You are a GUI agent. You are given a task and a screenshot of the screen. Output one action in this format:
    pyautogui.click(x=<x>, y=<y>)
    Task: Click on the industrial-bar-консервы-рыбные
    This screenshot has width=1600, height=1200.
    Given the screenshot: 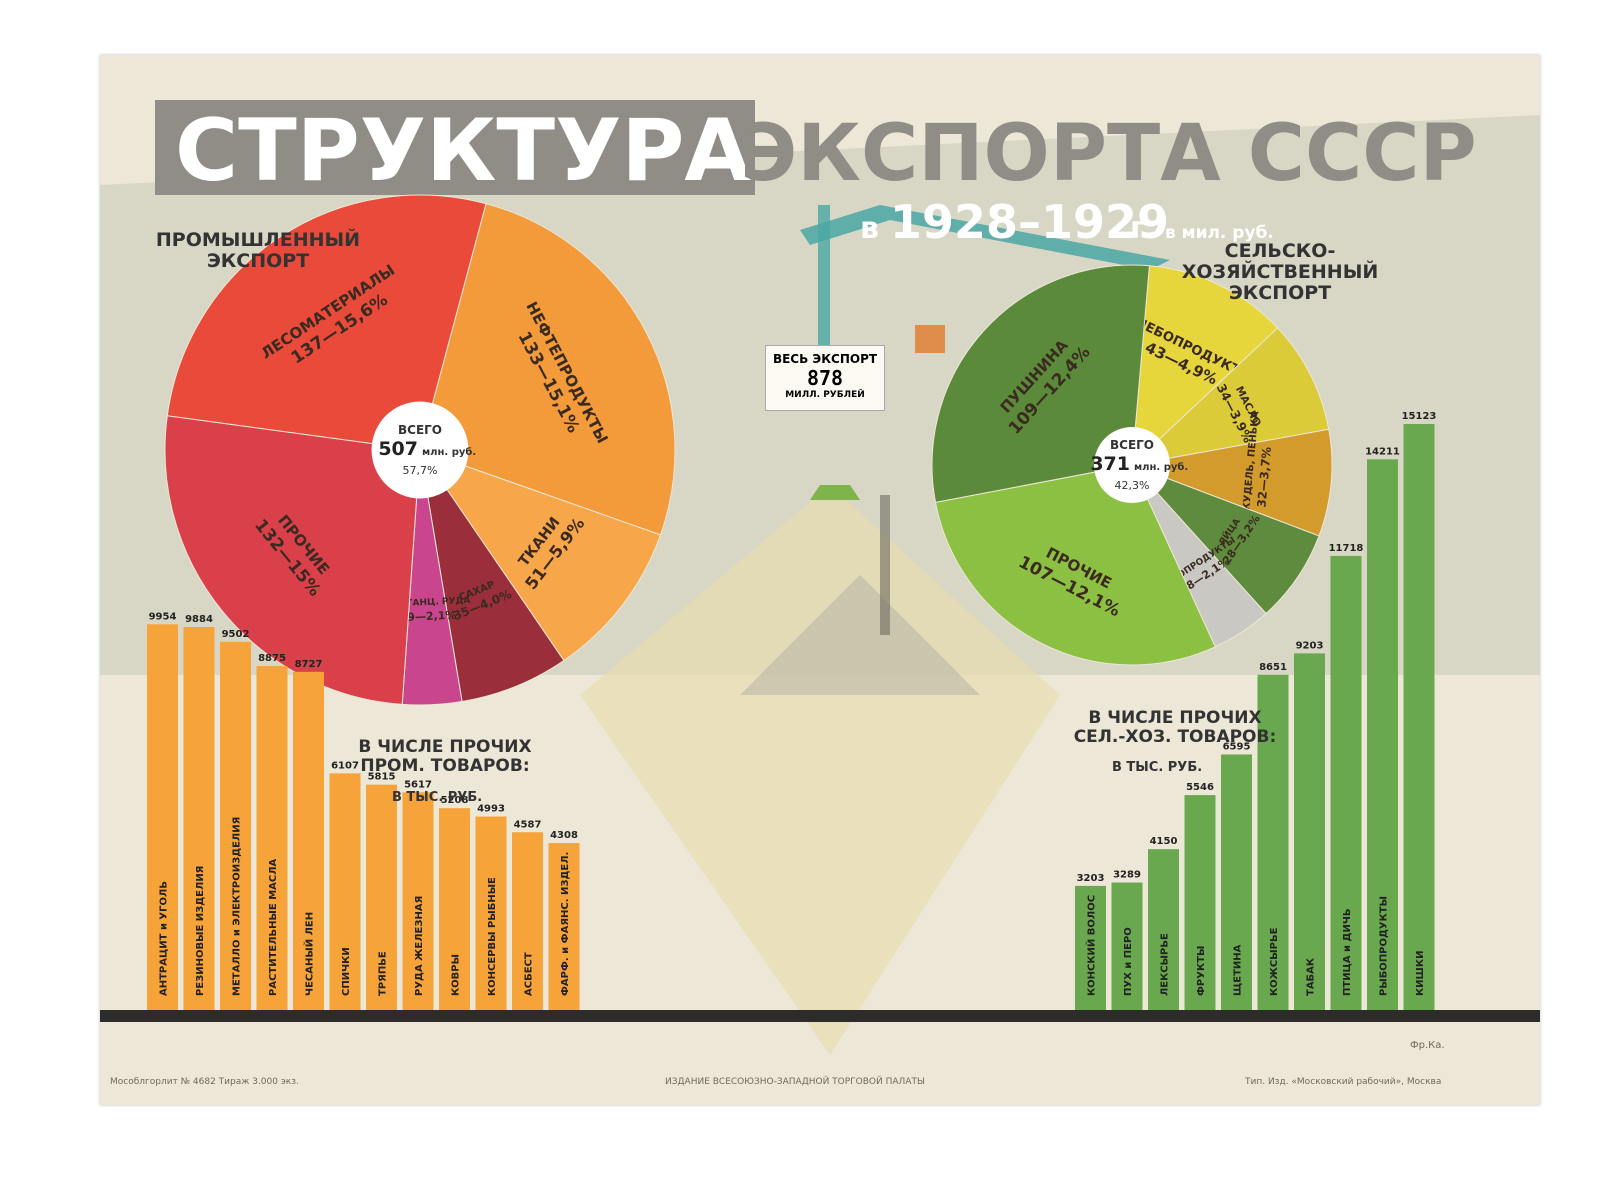 What is the action you would take?
    pyautogui.click(x=491, y=913)
    